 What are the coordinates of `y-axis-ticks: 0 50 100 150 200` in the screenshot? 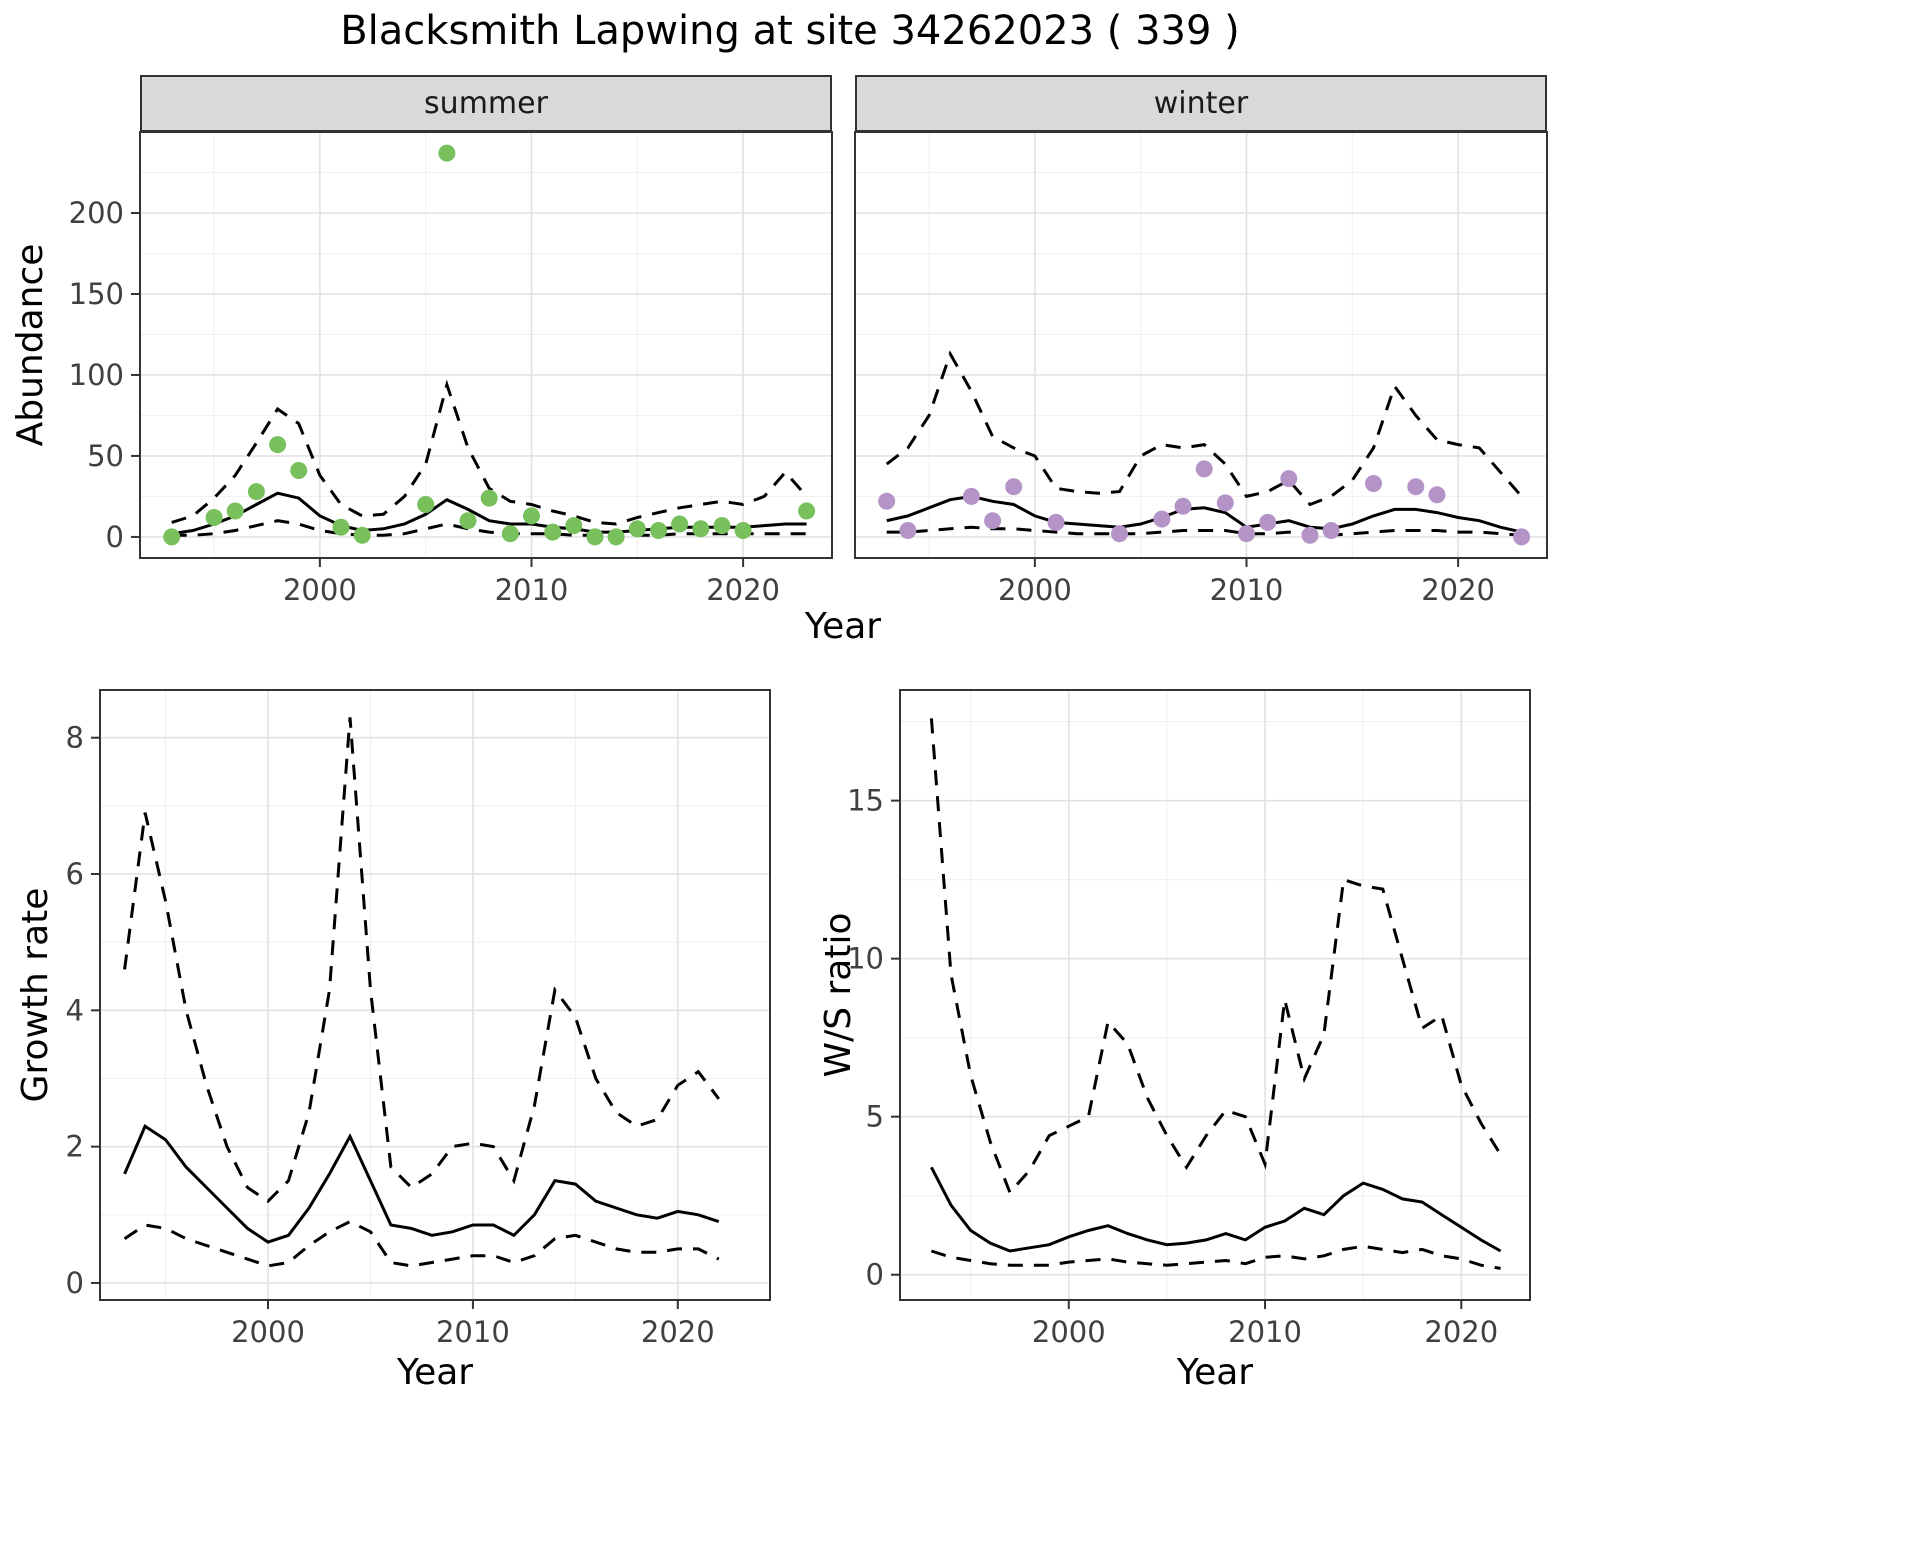 It's located at (104, 375).